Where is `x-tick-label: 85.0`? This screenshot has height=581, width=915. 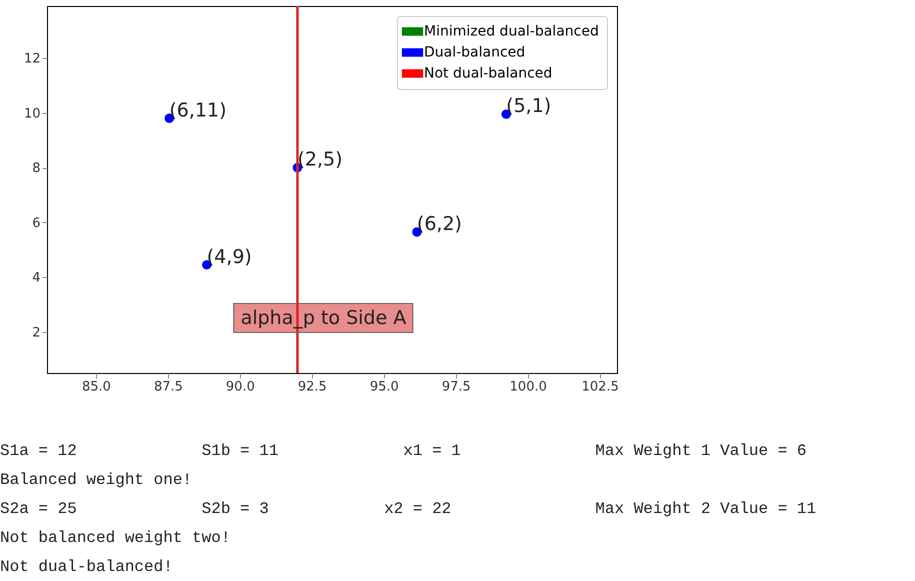
x-tick-label: 85.0 is located at coordinates (96, 387).